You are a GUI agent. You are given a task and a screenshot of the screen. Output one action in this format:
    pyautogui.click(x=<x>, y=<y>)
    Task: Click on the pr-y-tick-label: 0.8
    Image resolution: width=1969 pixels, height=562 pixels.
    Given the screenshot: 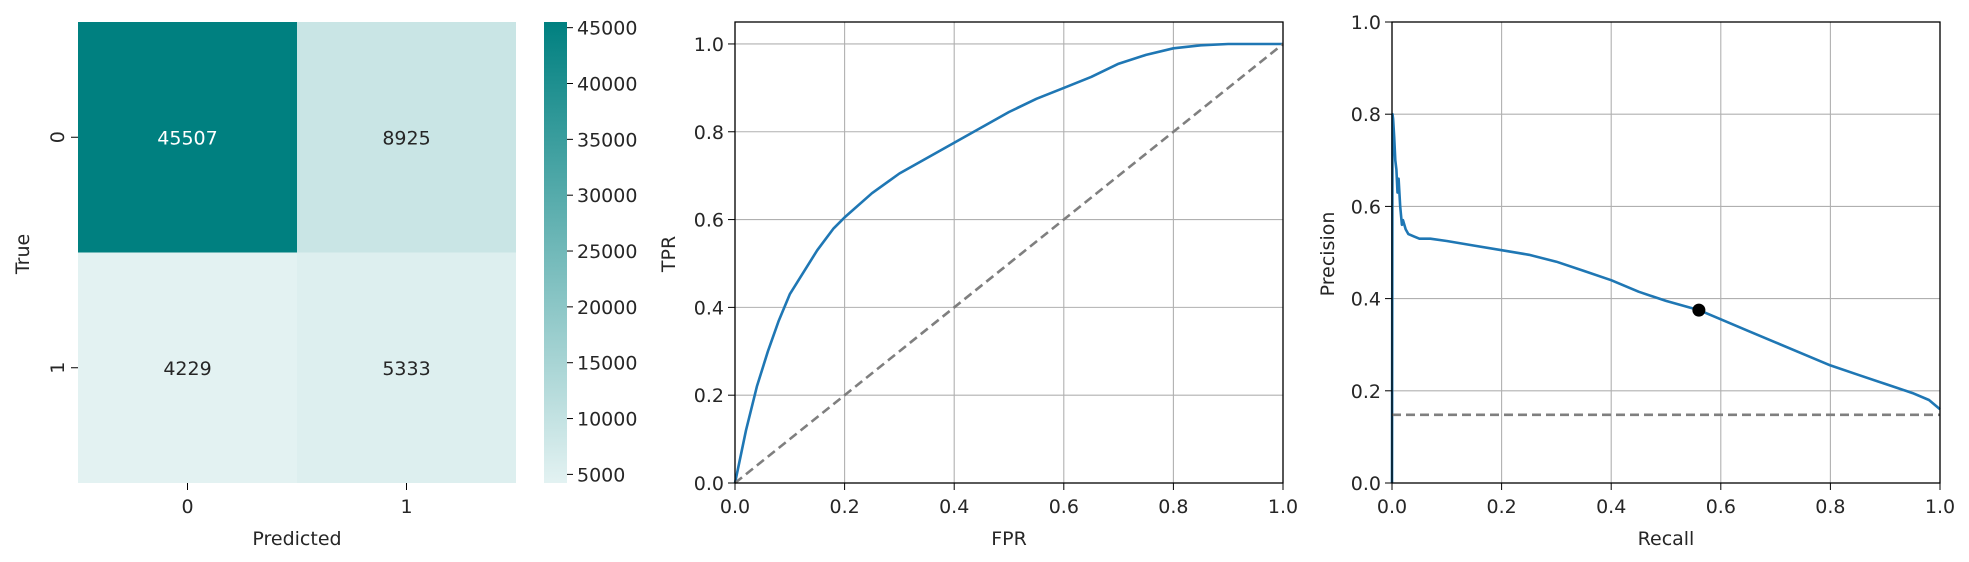 What is the action you would take?
    pyautogui.click(x=1366, y=115)
    